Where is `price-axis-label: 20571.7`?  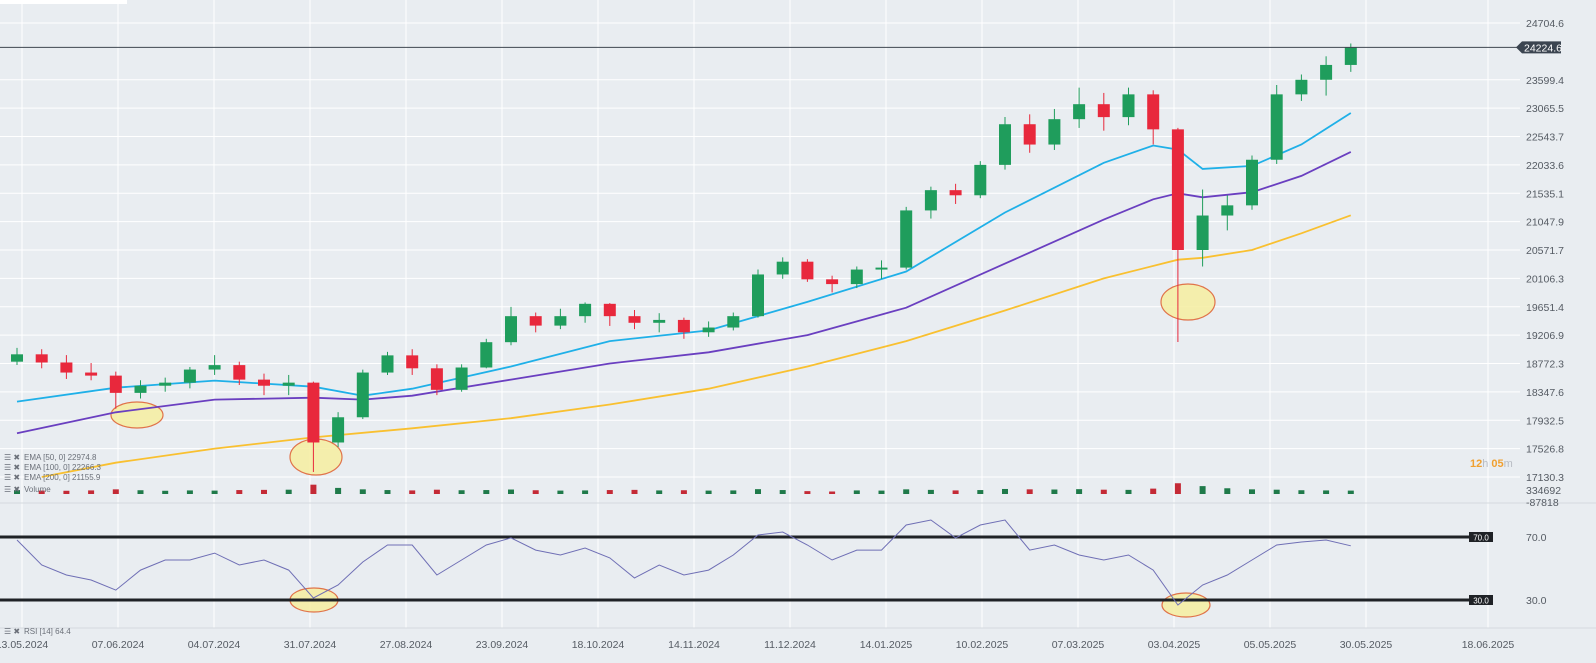
price-axis-label: 20571.7 is located at coordinates (1545, 251).